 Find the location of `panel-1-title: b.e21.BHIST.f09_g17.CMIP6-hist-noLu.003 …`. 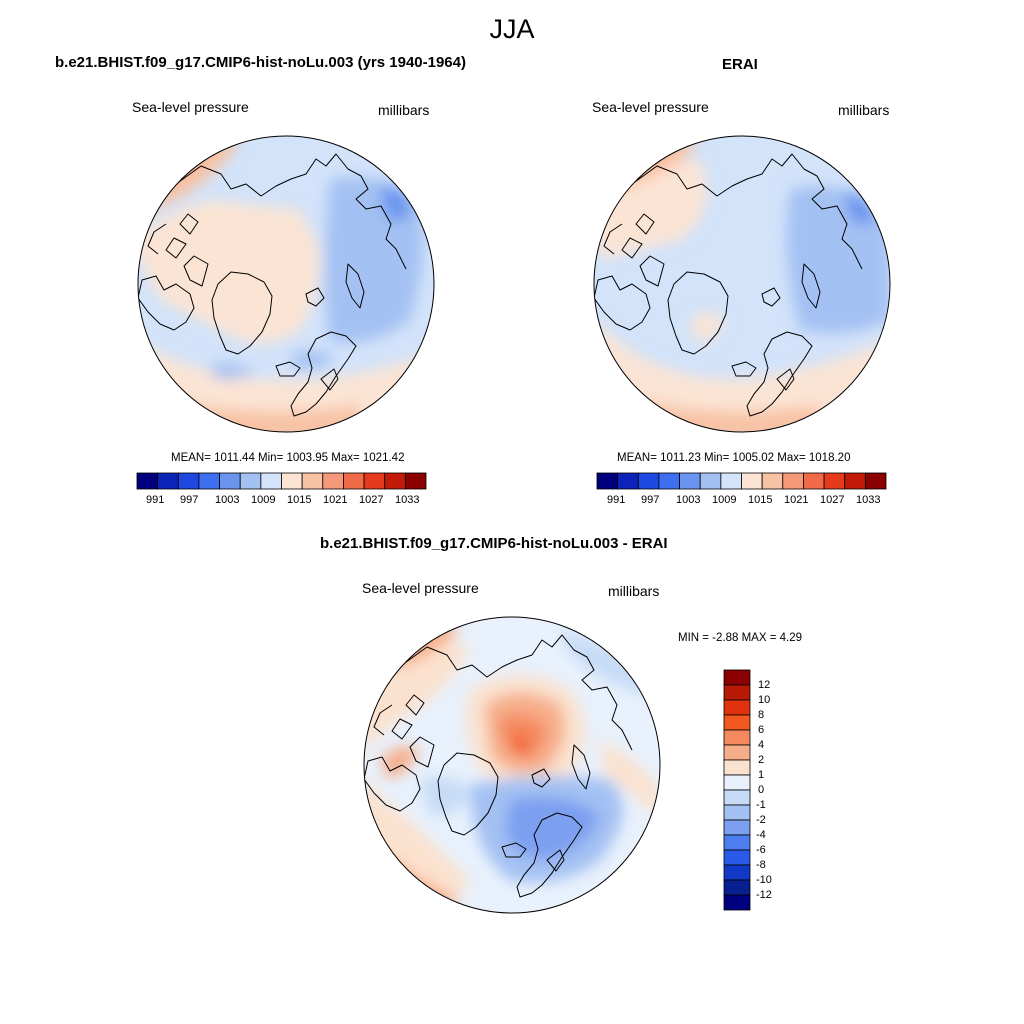

panel-1-title: b.e21.BHIST.f09_g17.CMIP6-hist-noLu.003 … is located at coordinates (260, 62).